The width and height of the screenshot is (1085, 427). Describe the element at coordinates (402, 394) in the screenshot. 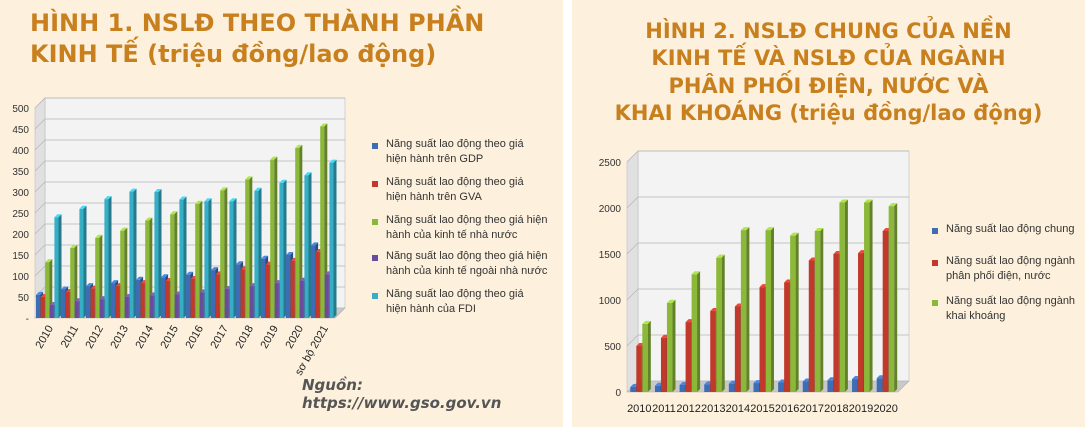

I see `source-note: Nguồn: https://www.gso.gov.vn` at that location.